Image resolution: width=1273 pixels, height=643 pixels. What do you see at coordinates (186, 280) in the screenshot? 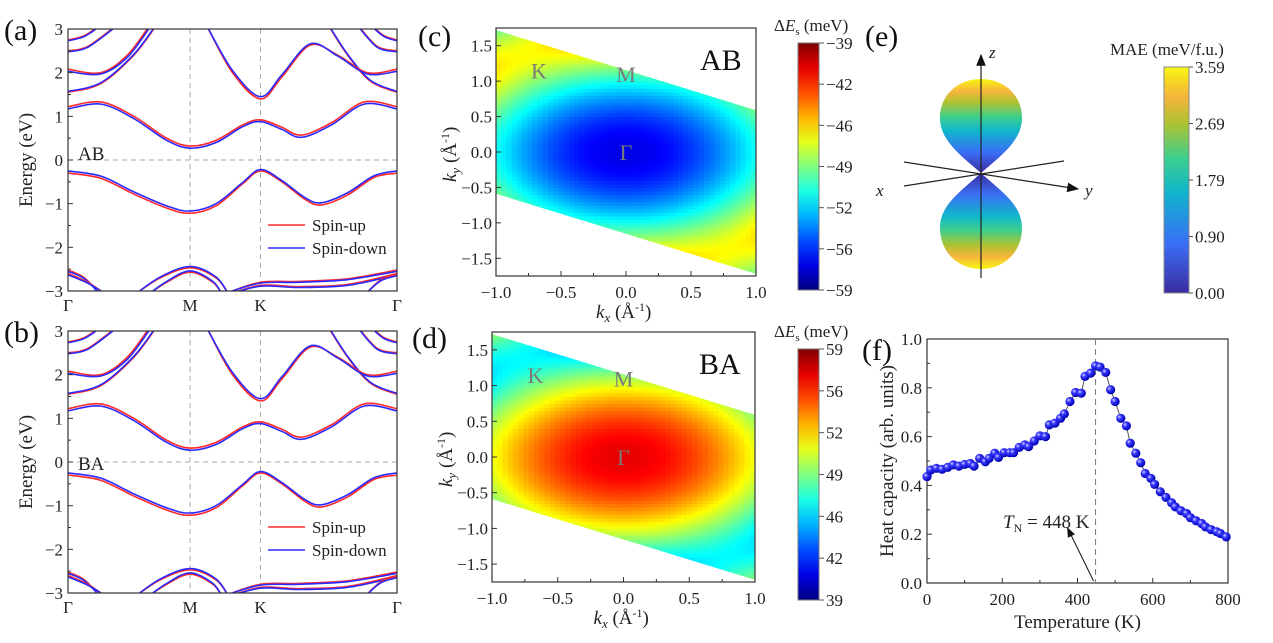
I see `band-spin-down` at bounding box center [186, 280].